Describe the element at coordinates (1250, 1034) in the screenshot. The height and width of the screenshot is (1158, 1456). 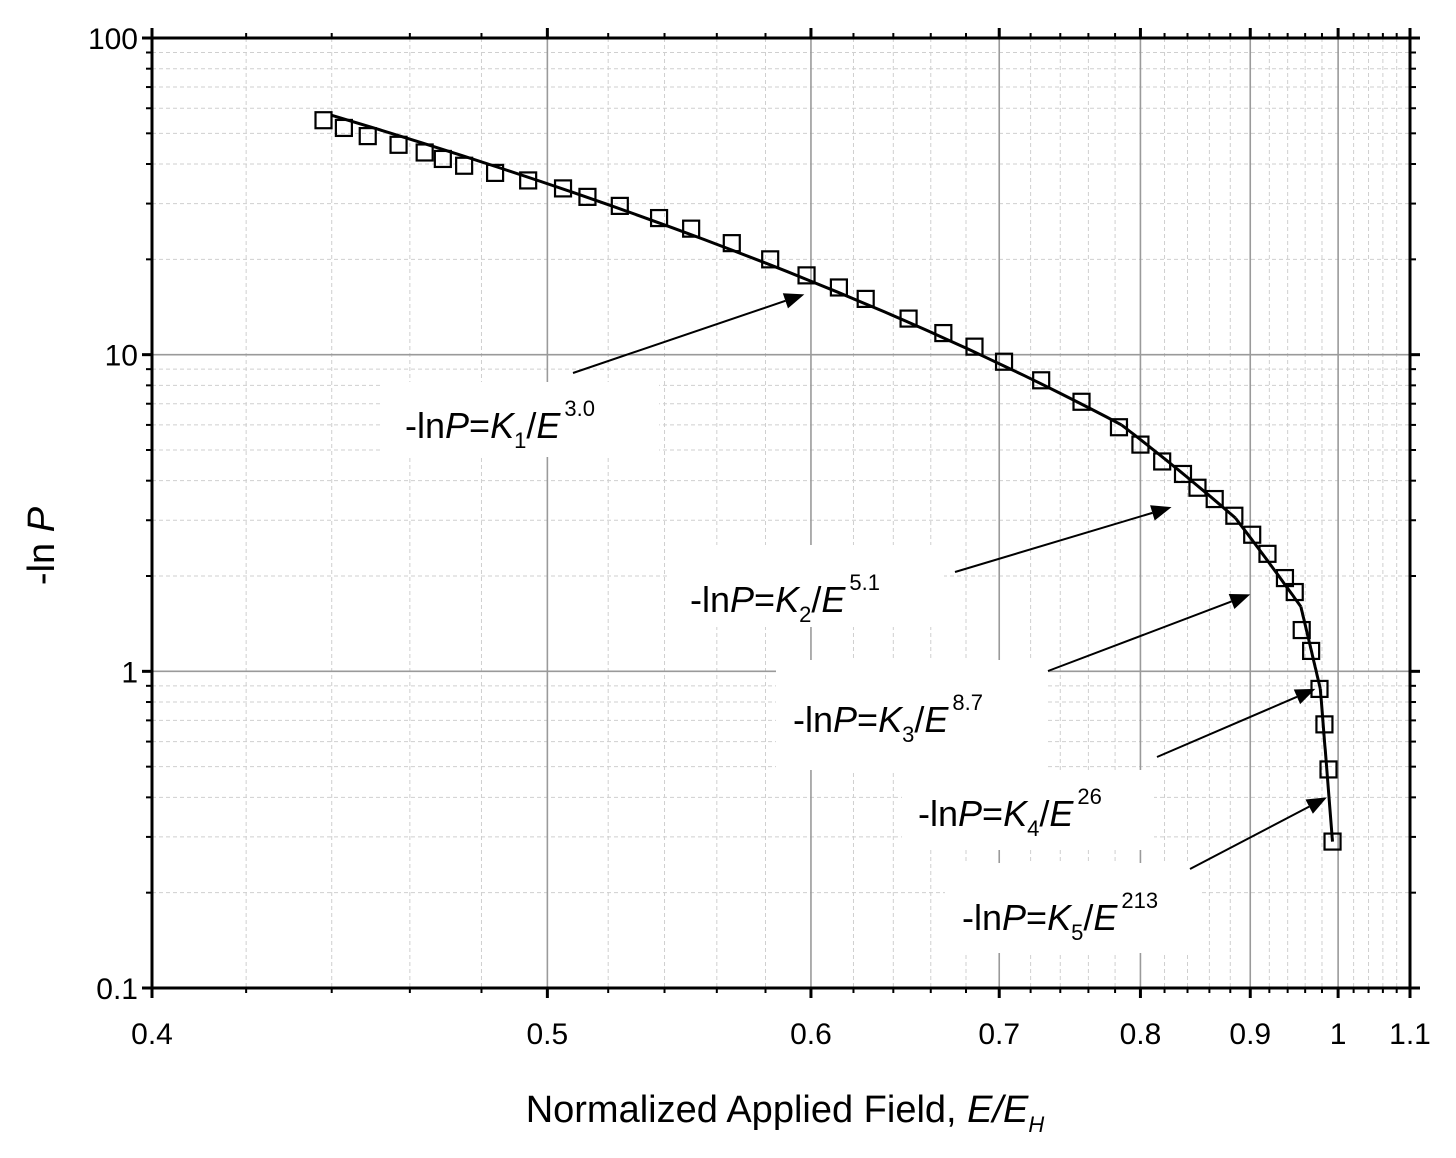
I see `x-tick-label: 0.9` at that location.